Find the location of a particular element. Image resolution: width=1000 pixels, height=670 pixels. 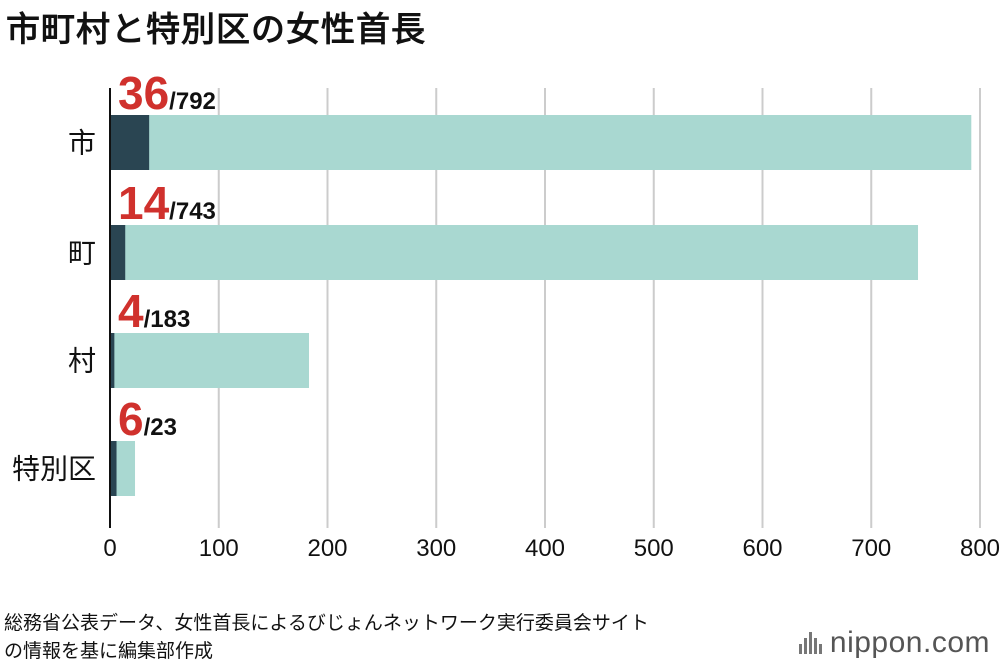

category-label: 特別区 is located at coordinates (54, 469).